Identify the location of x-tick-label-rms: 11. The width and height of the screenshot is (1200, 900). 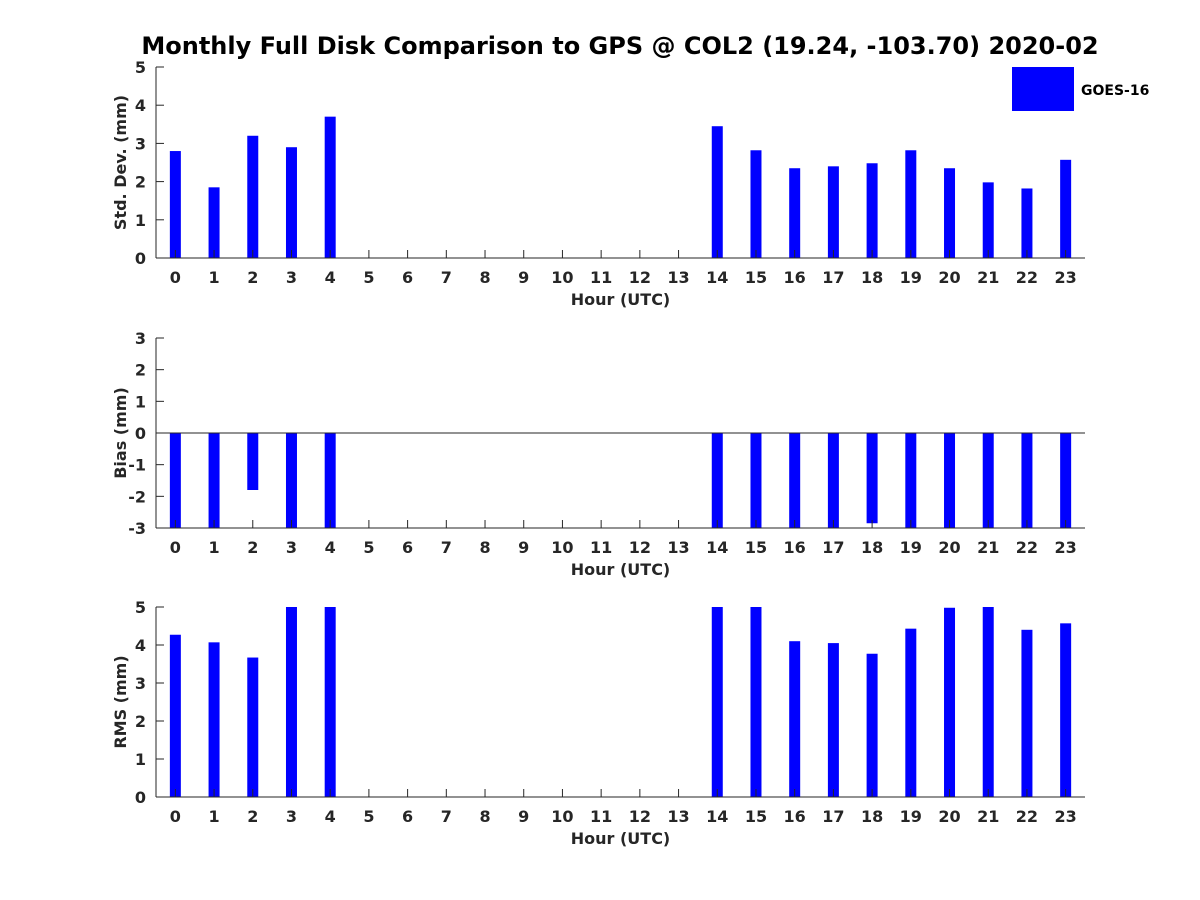
(601, 816).